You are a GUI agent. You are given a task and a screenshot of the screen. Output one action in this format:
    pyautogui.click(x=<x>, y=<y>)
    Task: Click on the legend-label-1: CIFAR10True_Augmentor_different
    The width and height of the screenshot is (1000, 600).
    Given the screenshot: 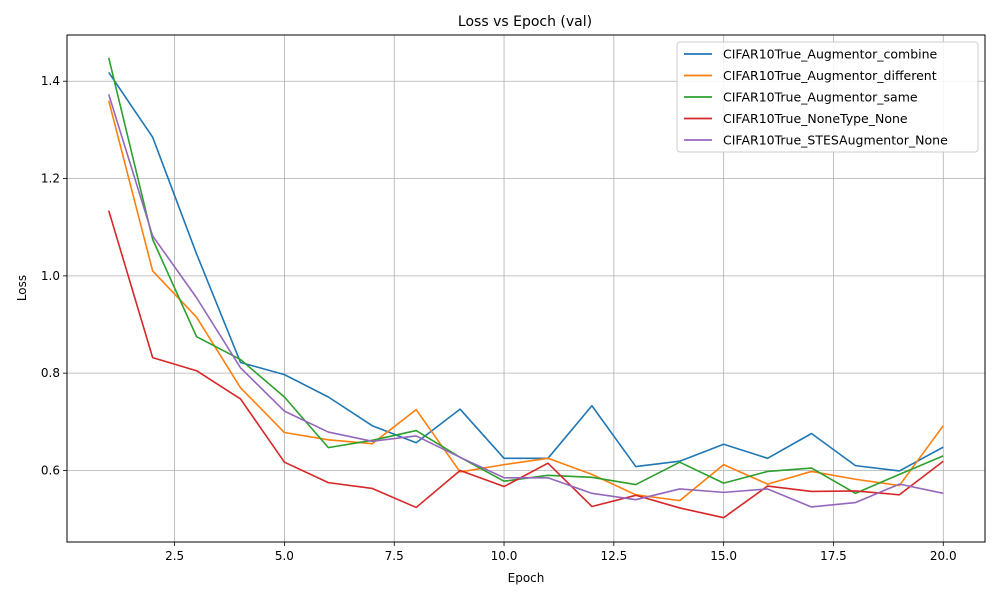 What is the action you would take?
    pyautogui.click(x=830, y=75)
    